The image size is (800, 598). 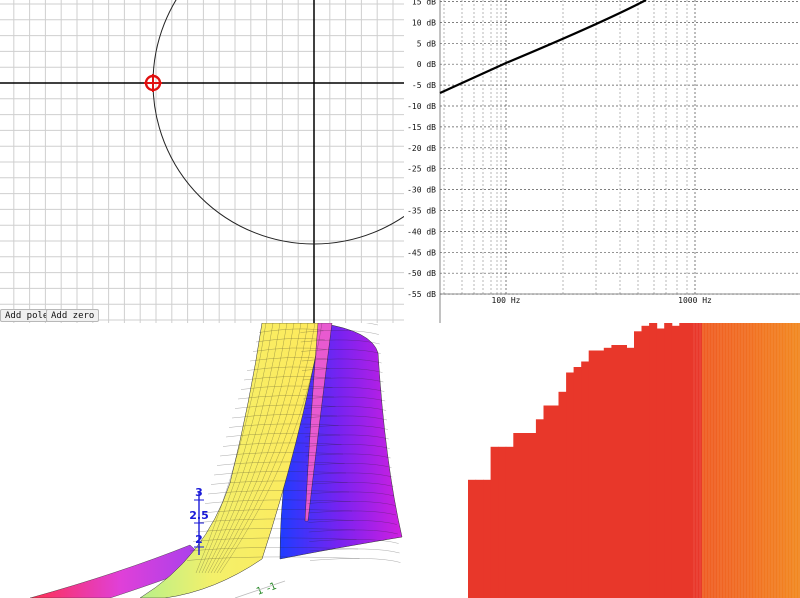 I want to click on db-tick-label: -5 dB, so click(x=424, y=85).